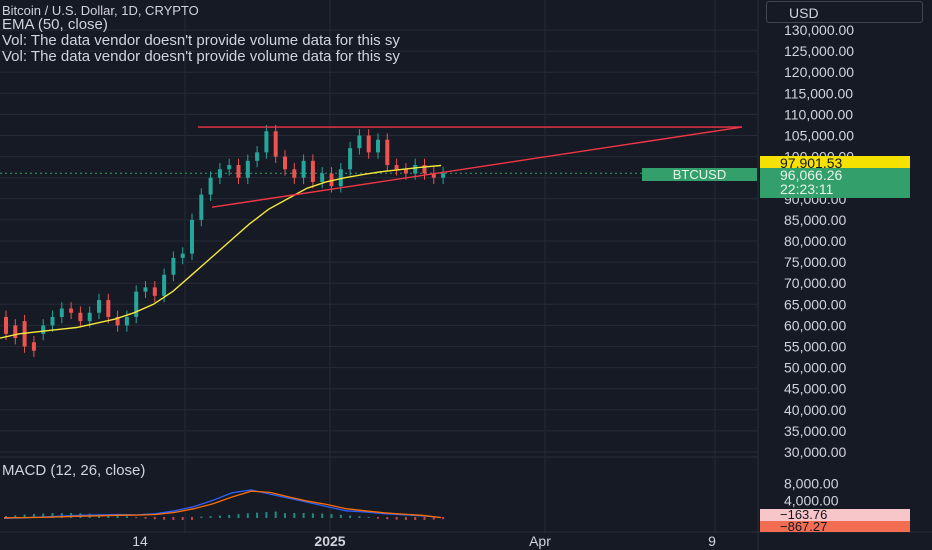 This screenshot has height=550, width=932. I want to click on support-trendline, so click(477, 167).